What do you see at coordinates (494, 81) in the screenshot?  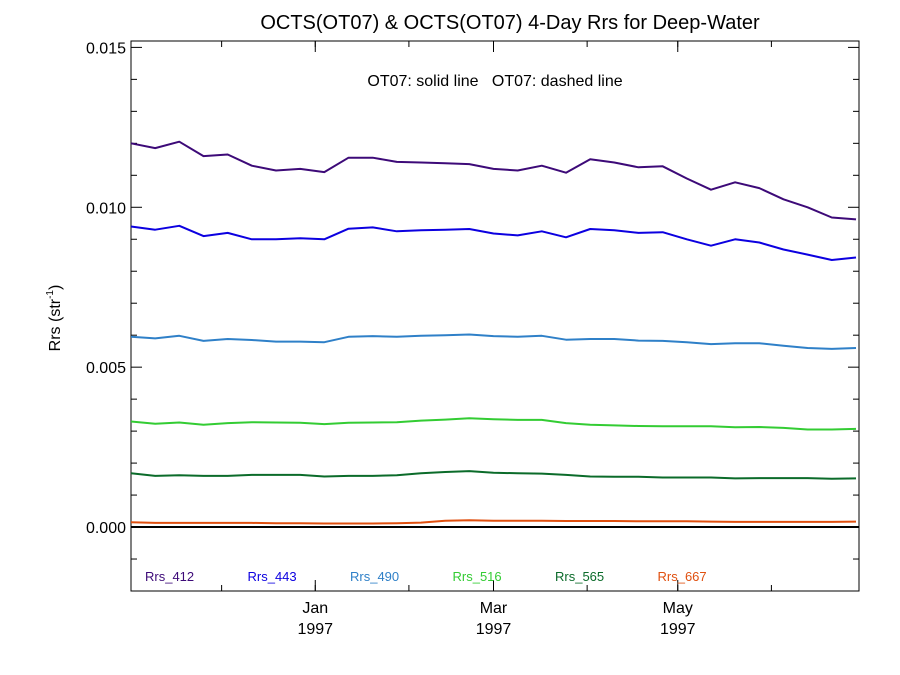 I see `chart-subtitle: OT07: solid line OT07: dashed line` at bounding box center [494, 81].